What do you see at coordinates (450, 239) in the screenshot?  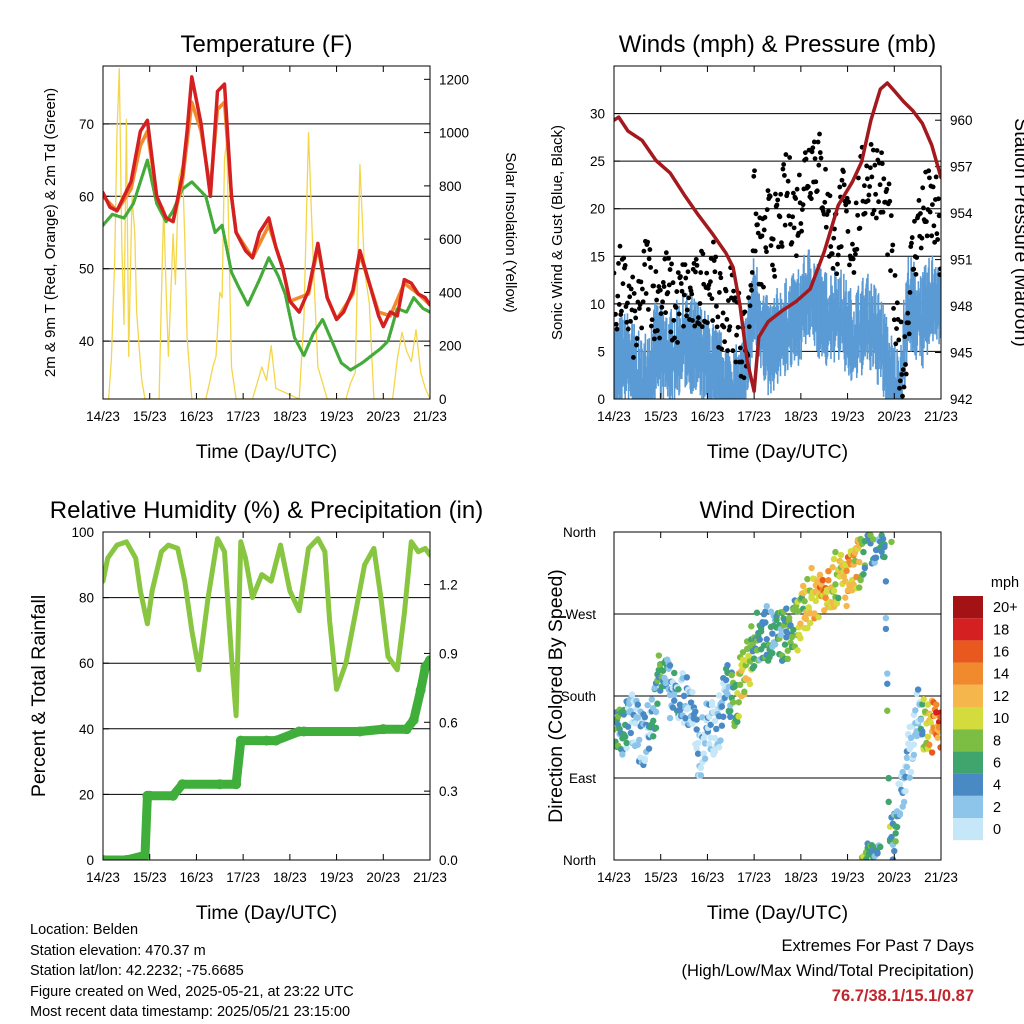 I see `y2-tick-label: 600` at bounding box center [450, 239].